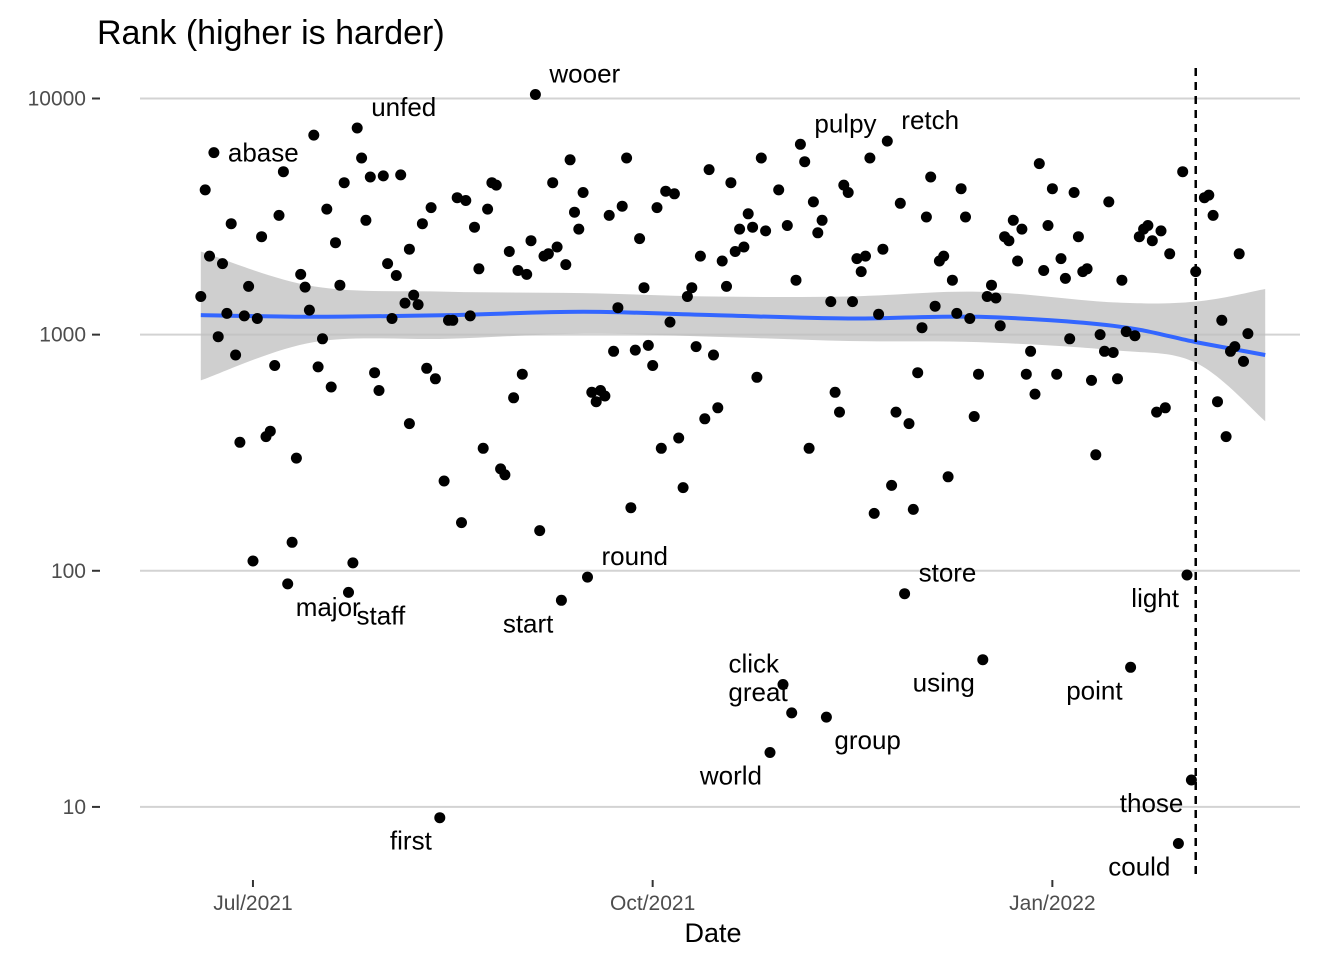 This screenshot has width=1344, height=960. Describe the element at coordinates (57, 99) in the screenshot. I see `y-tick-label: 10000` at that location.